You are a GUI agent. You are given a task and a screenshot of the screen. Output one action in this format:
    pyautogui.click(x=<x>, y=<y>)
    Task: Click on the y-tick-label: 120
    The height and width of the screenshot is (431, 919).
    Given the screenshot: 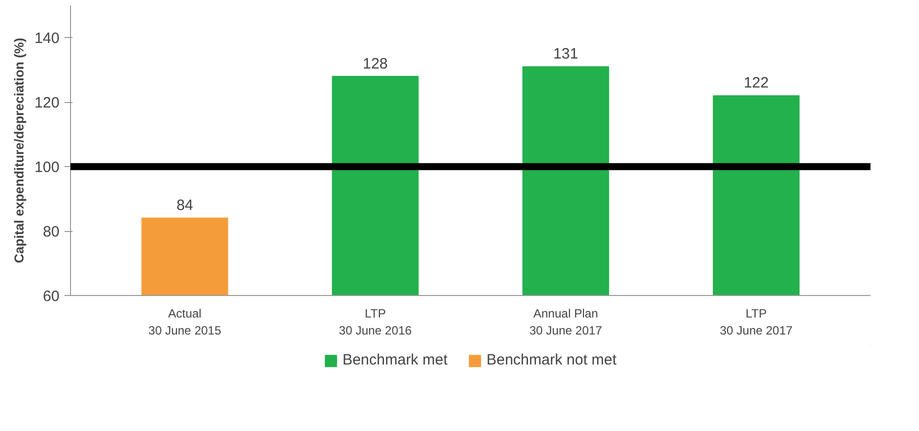 What is the action you would take?
    pyautogui.click(x=47, y=103)
    